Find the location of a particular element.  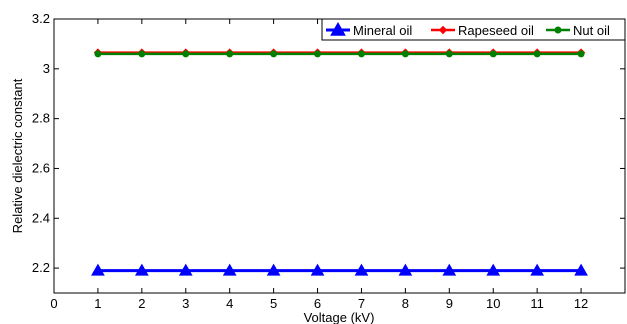

x-axis-title: Voltage (kV) is located at coordinates (339, 317).